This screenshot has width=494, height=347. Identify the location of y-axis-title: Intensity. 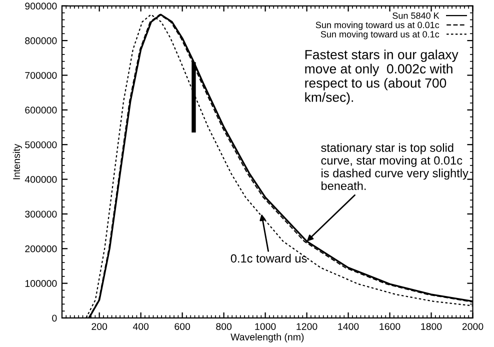
(17, 162).